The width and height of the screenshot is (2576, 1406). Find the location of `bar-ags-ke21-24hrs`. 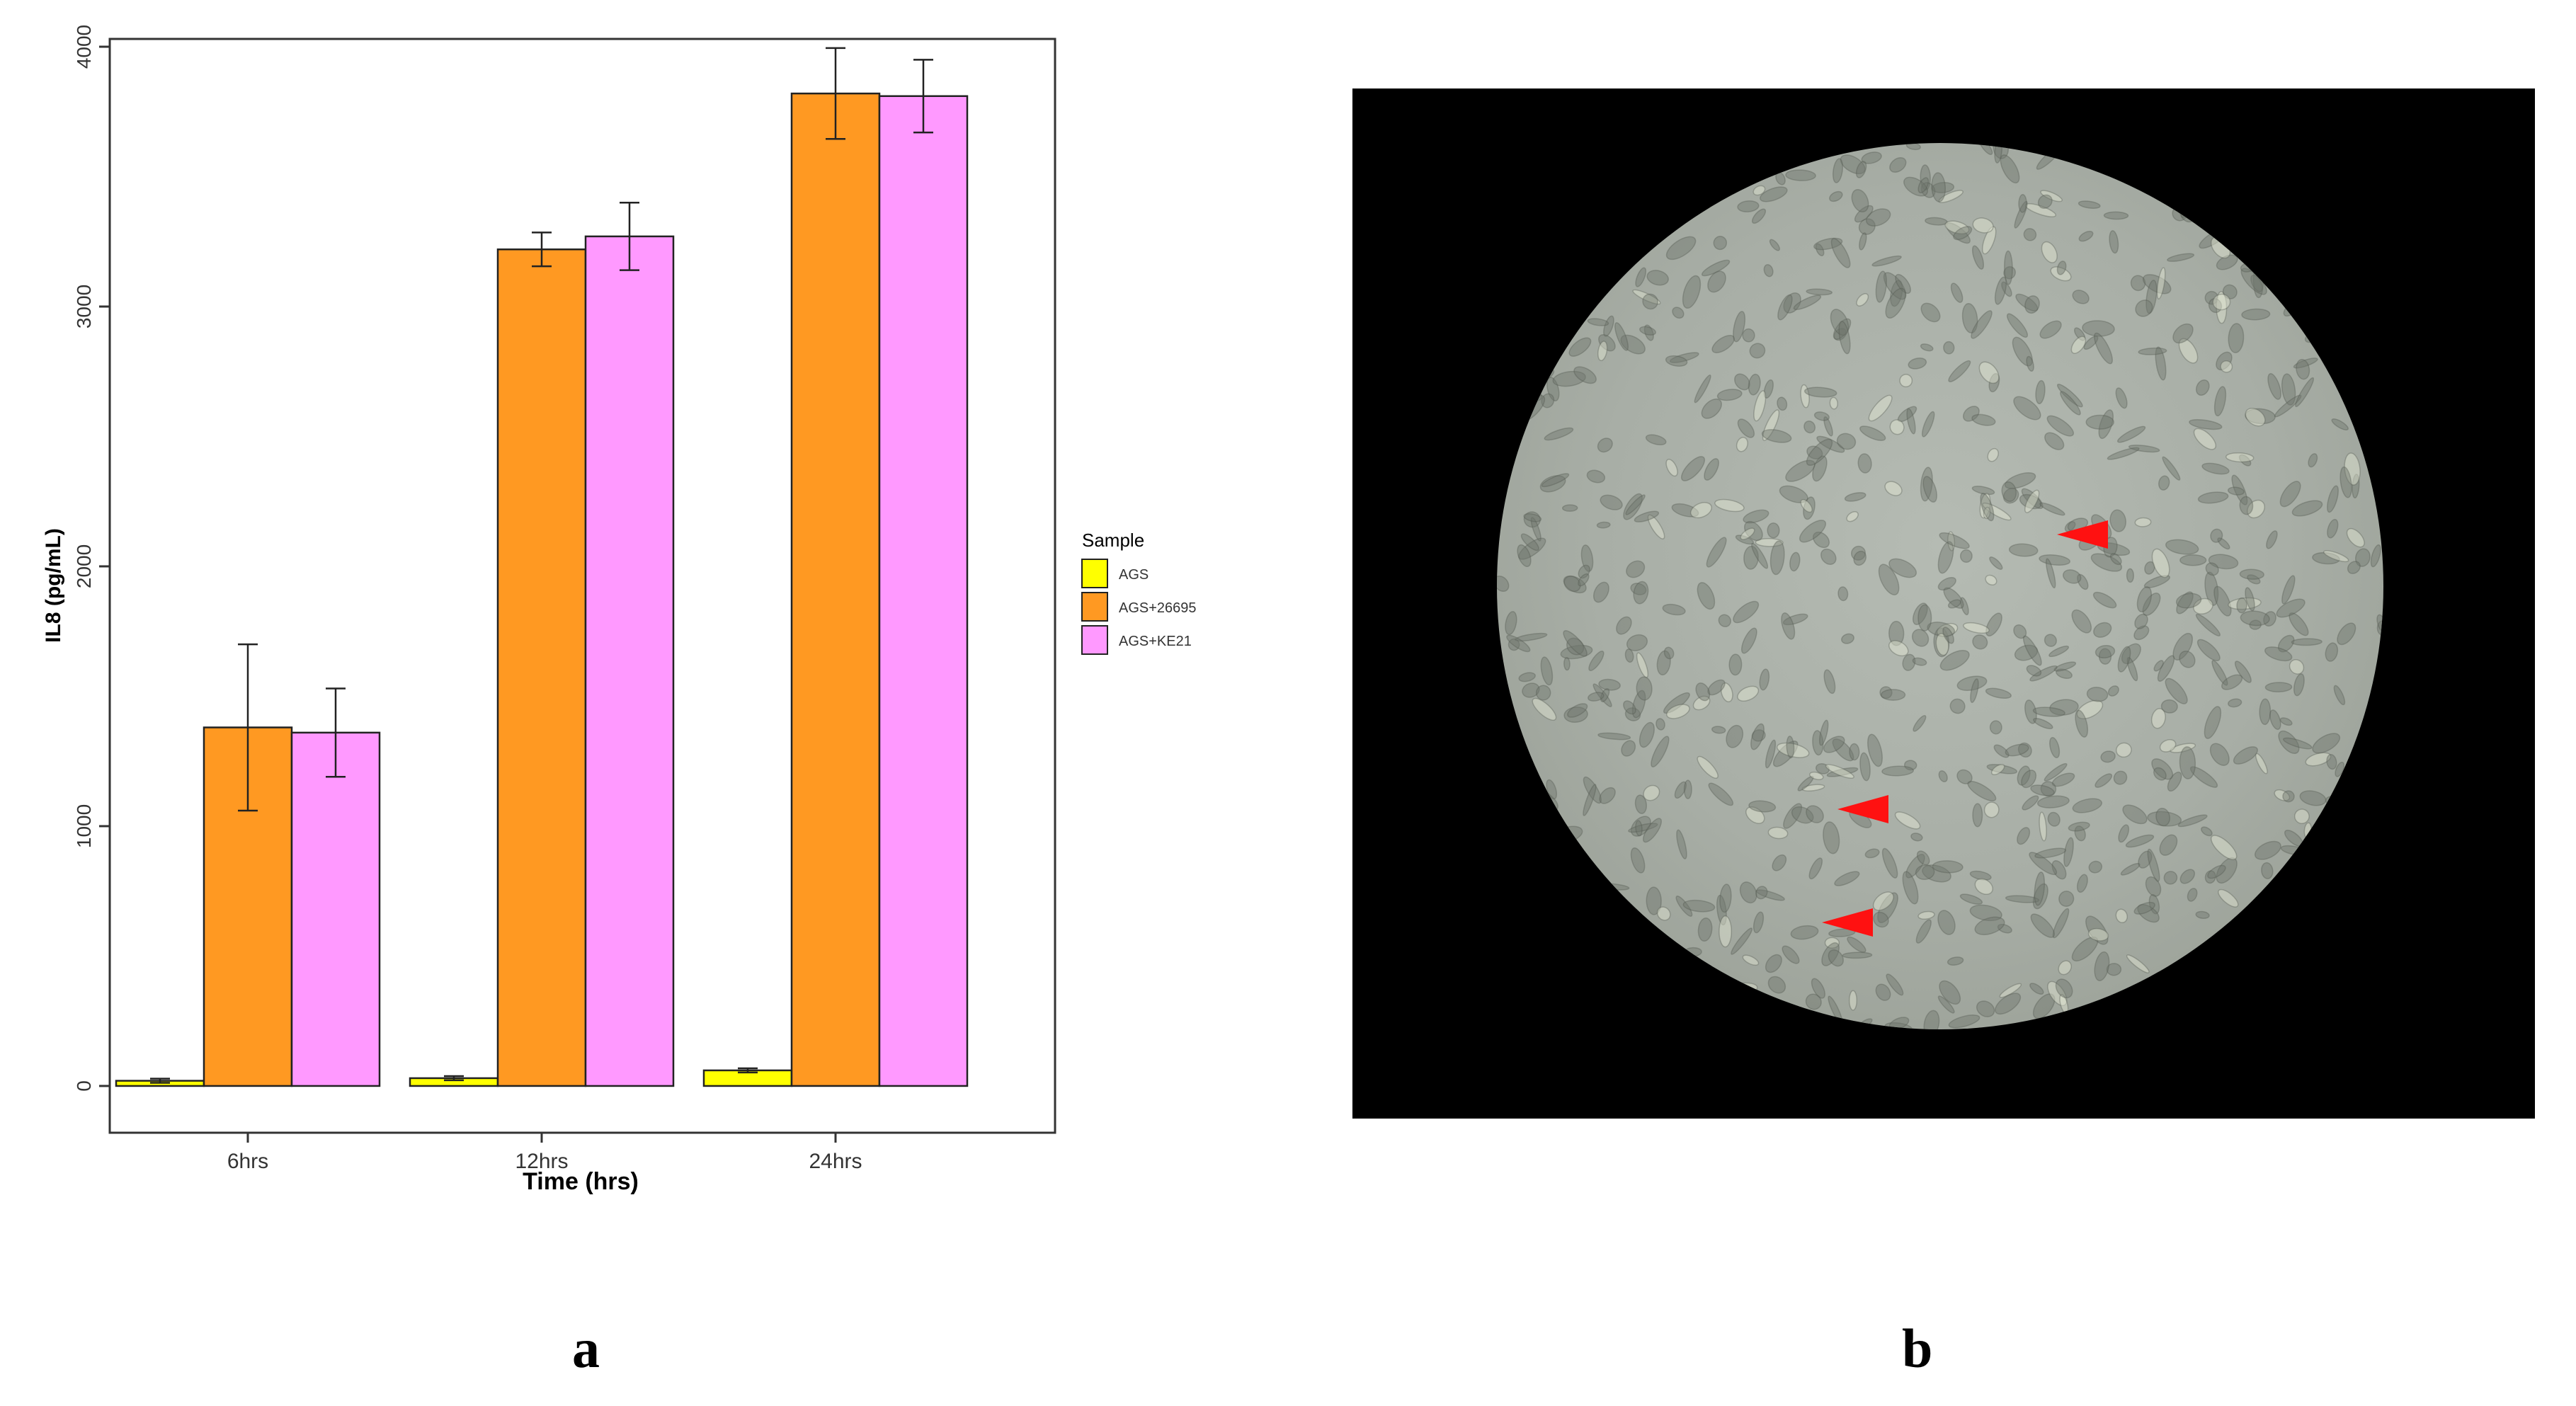

bar-ags-ke21-24hrs is located at coordinates (923, 591).